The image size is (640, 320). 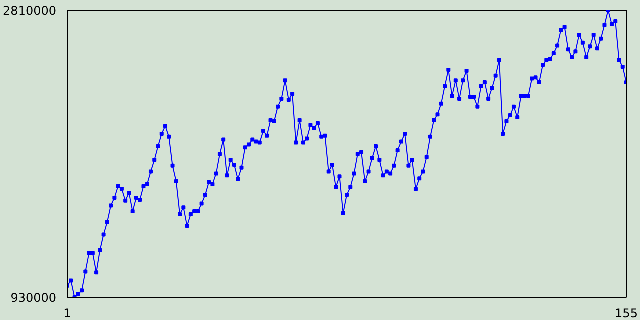 What do you see at coordinates (626, 313) in the screenshot?
I see `x-tick-label: 155` at bounding box center [626, 313].